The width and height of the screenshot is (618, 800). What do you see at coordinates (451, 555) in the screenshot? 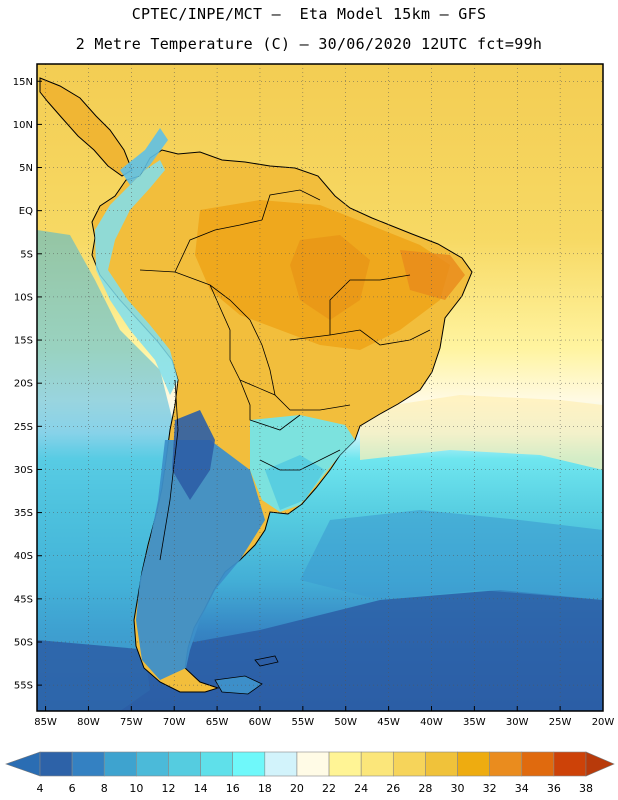
I see `atlantic-mid-band` at bounding box center [451, 555].